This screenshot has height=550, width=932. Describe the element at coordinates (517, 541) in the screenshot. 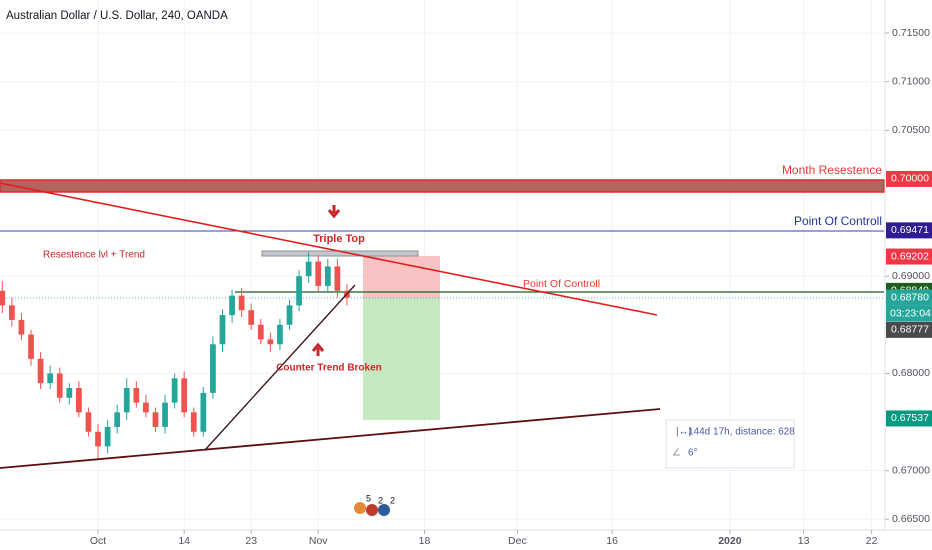

I see `x-tick-label: Dec` at that location.